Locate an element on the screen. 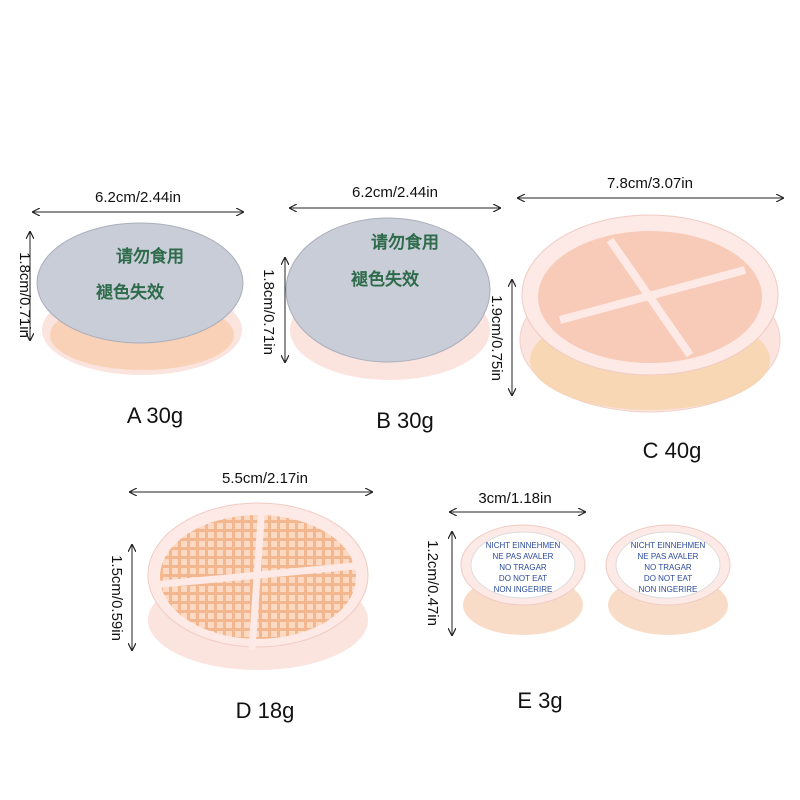  height-label: 1.5cm/0.59in is located at coordinates (116, 598).